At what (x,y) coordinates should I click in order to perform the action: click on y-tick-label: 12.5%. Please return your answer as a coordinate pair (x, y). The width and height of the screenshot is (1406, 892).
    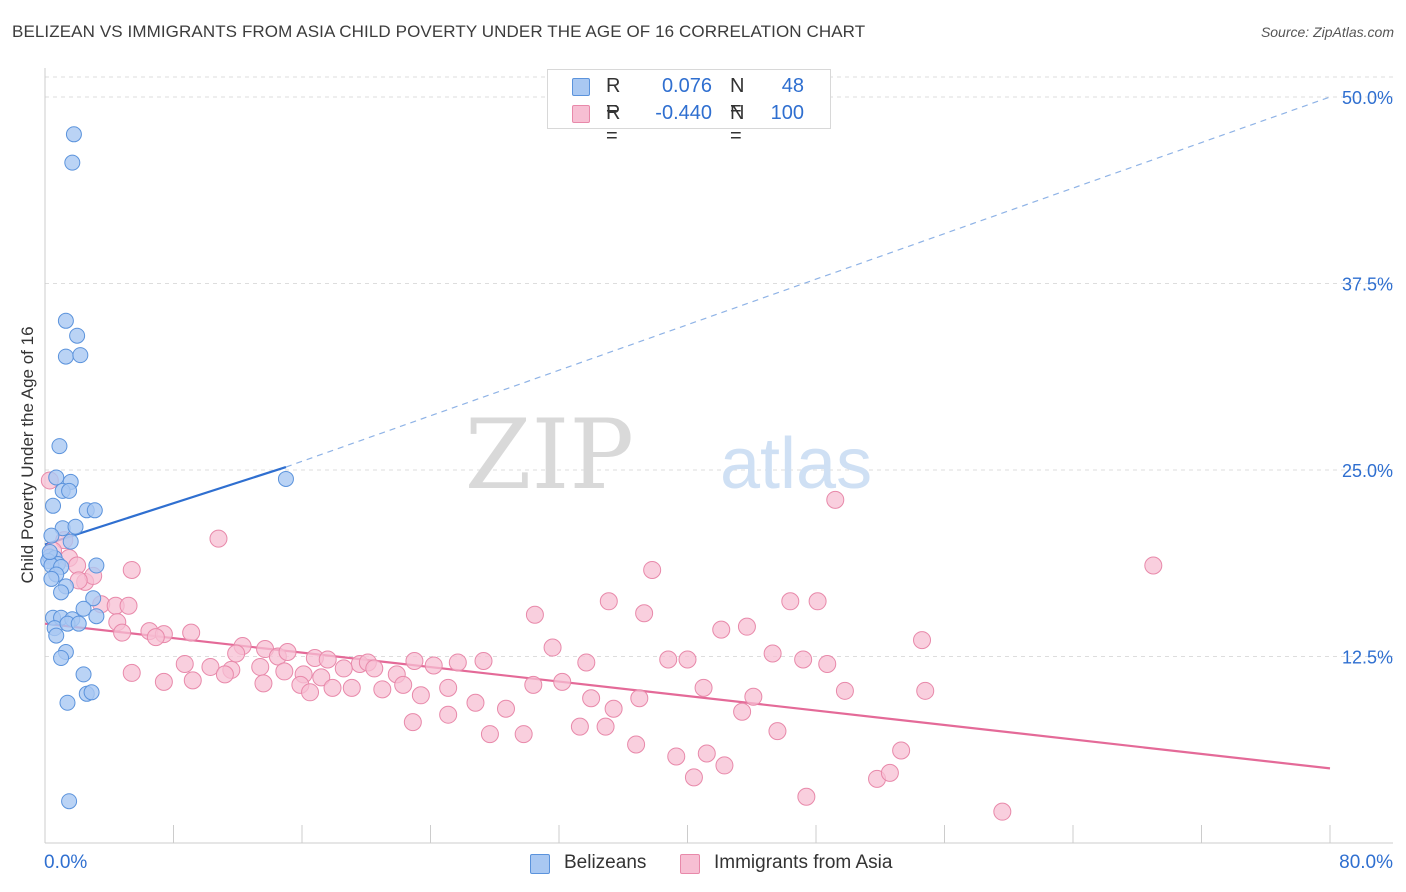
    Looking at the image, I should click on (1367, 658).